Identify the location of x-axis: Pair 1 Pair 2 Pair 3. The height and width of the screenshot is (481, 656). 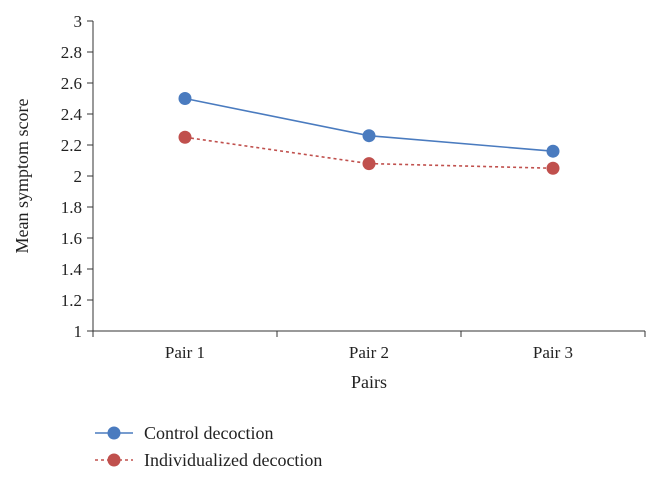
(369, 346).